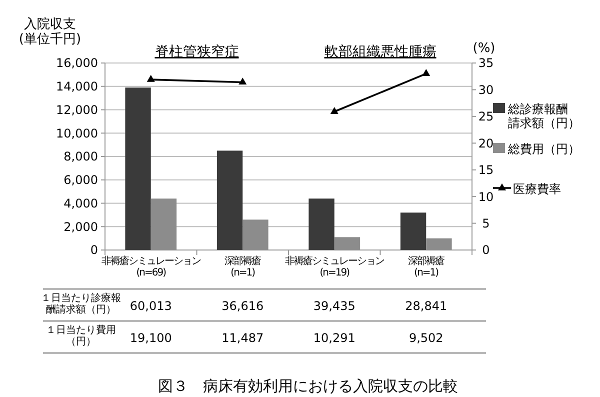 Image resolution: width=600 pixels, height=397 pixels. I want to click on y-tick-label: 12,000, so click(77, 109).